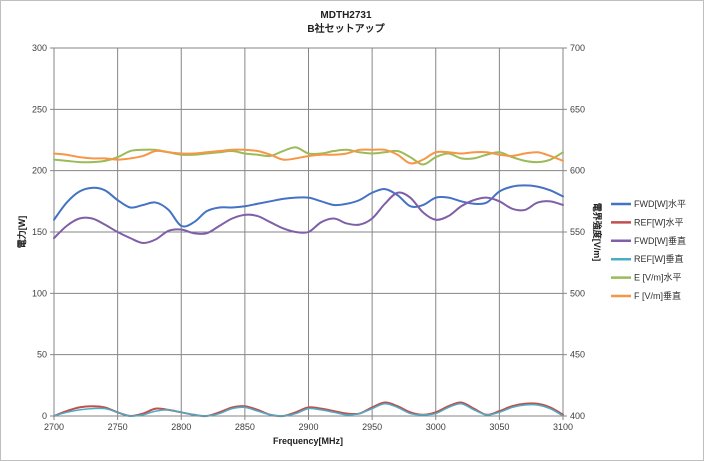  Describe the element at coordinates (39, 171) in the screenshot. I see `y-tick-label-left: 200` at that location.